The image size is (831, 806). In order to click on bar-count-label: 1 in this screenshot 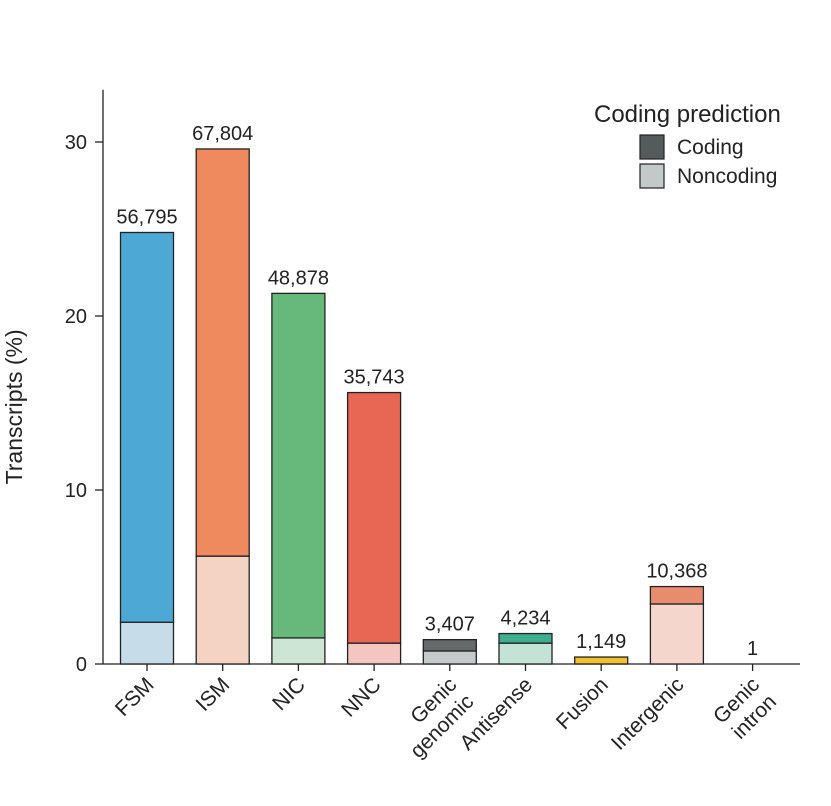, I will do `click(752, 649)`.